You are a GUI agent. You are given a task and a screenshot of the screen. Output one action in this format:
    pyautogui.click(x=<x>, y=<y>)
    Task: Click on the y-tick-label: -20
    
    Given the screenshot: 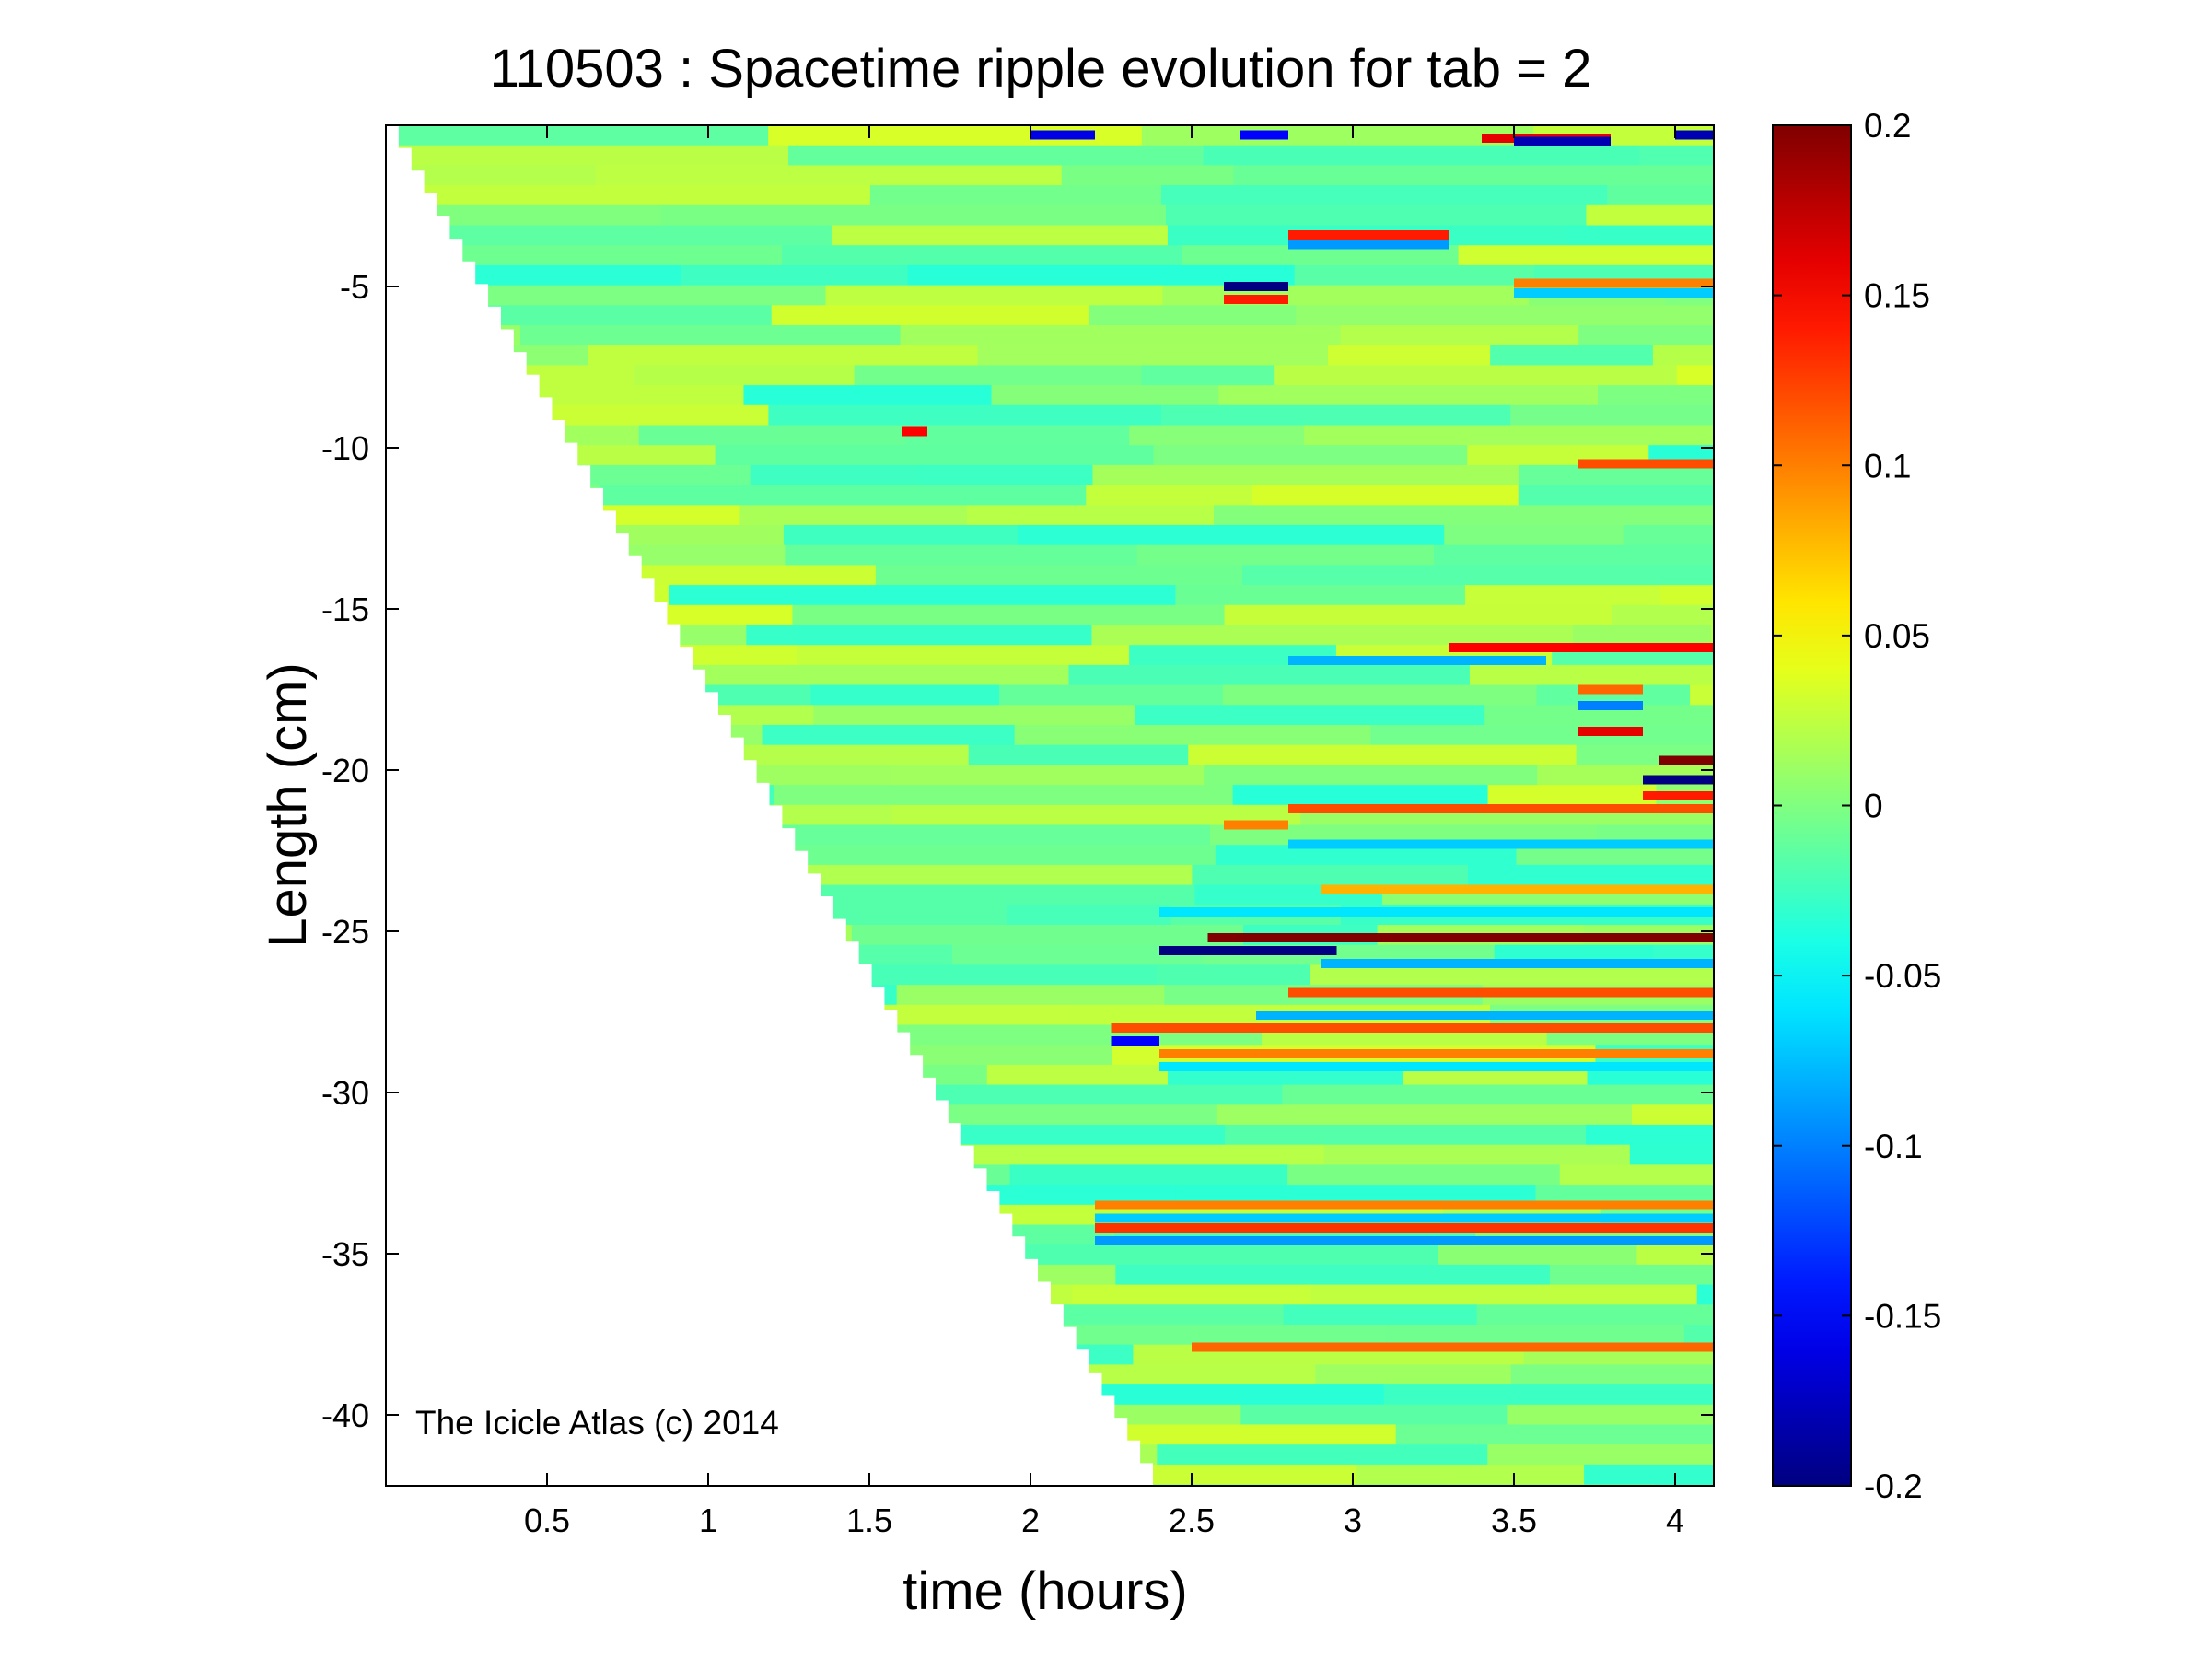 What is the action you would take?
    pyautogui.click(x=345, y=770)
    